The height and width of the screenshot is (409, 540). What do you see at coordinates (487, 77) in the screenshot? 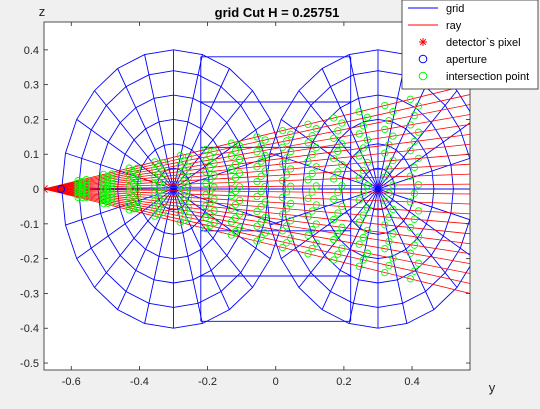
I see `legend-entry-label: intersection point` at bounding box center [487, 77].